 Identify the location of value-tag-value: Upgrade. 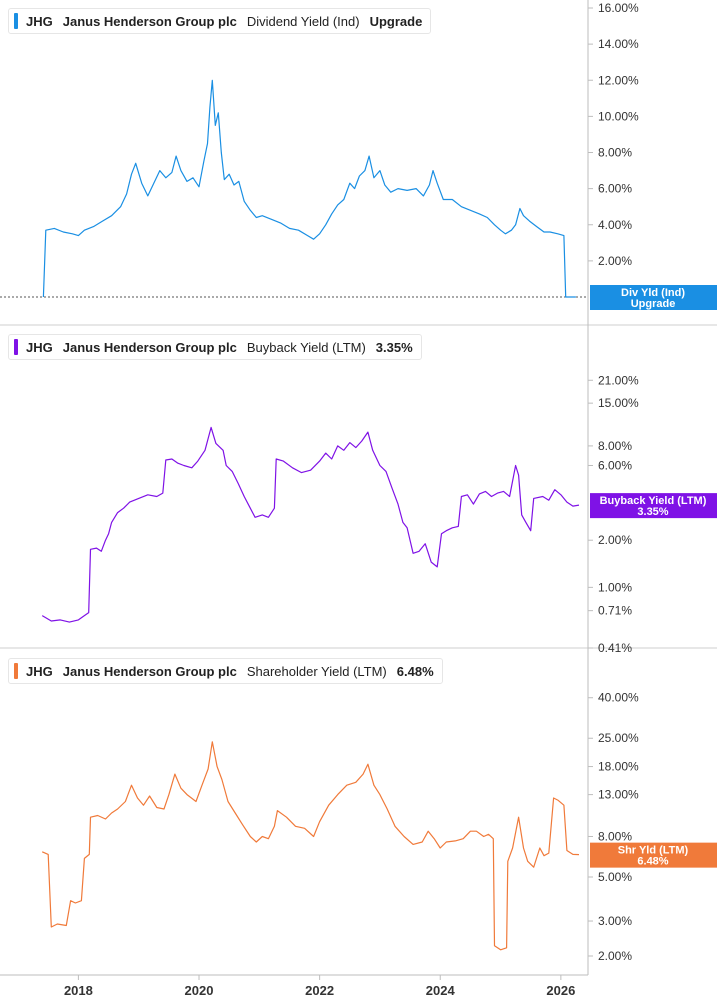
(653, 304).